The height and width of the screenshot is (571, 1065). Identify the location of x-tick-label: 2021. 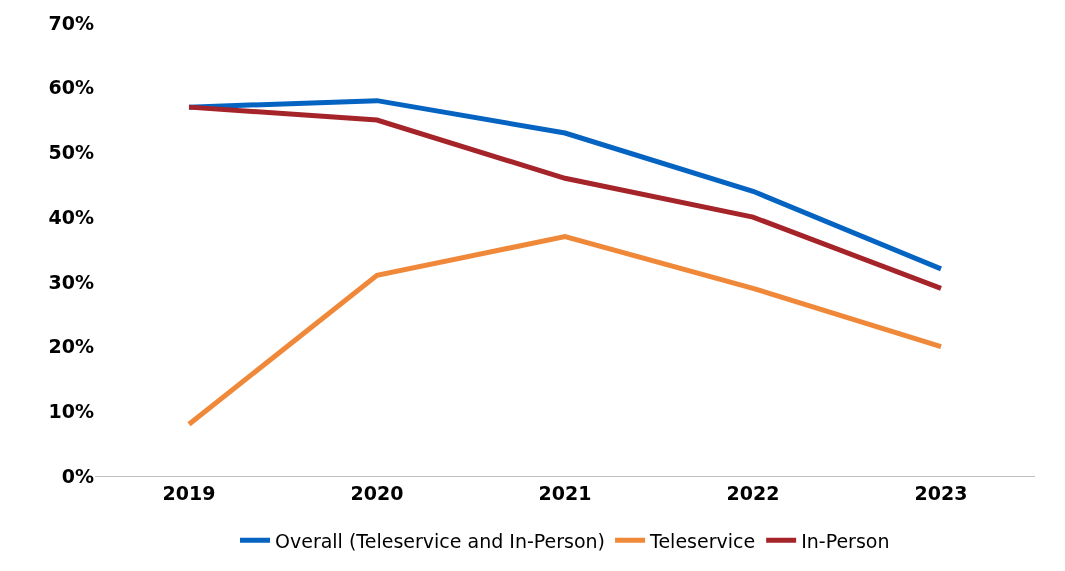
(565, 492).